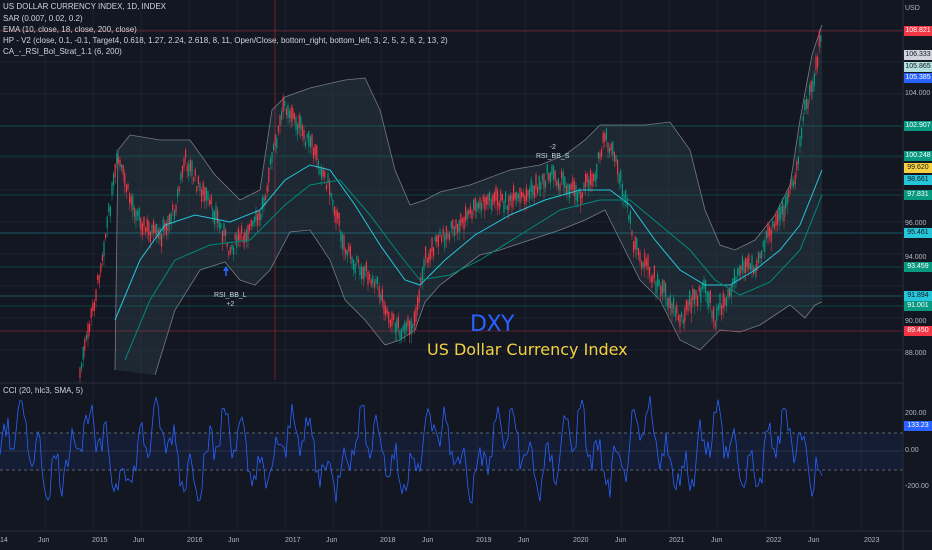 The height and width of the screenshot is (550, 932). Describe the element at coordinates (43, 18) in the screenshot. I see `indicator-sar: SAR (0.007, 0.02, 0.2)` at that location.